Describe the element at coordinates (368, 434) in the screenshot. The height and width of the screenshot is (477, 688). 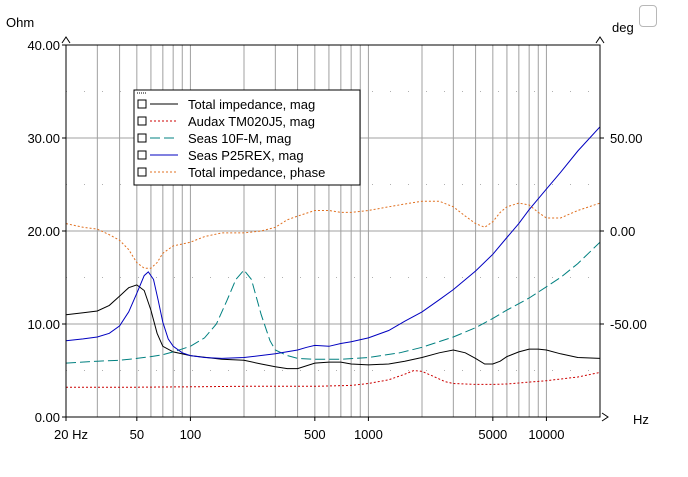
I see `x-tick-label: 1000` at that location.